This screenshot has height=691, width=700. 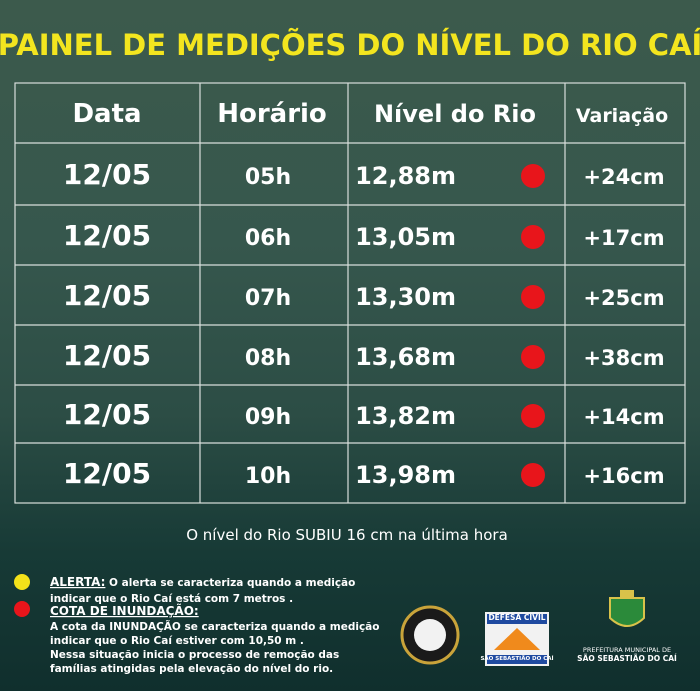 I want to click on city-crest, so click(x=627, y=612).